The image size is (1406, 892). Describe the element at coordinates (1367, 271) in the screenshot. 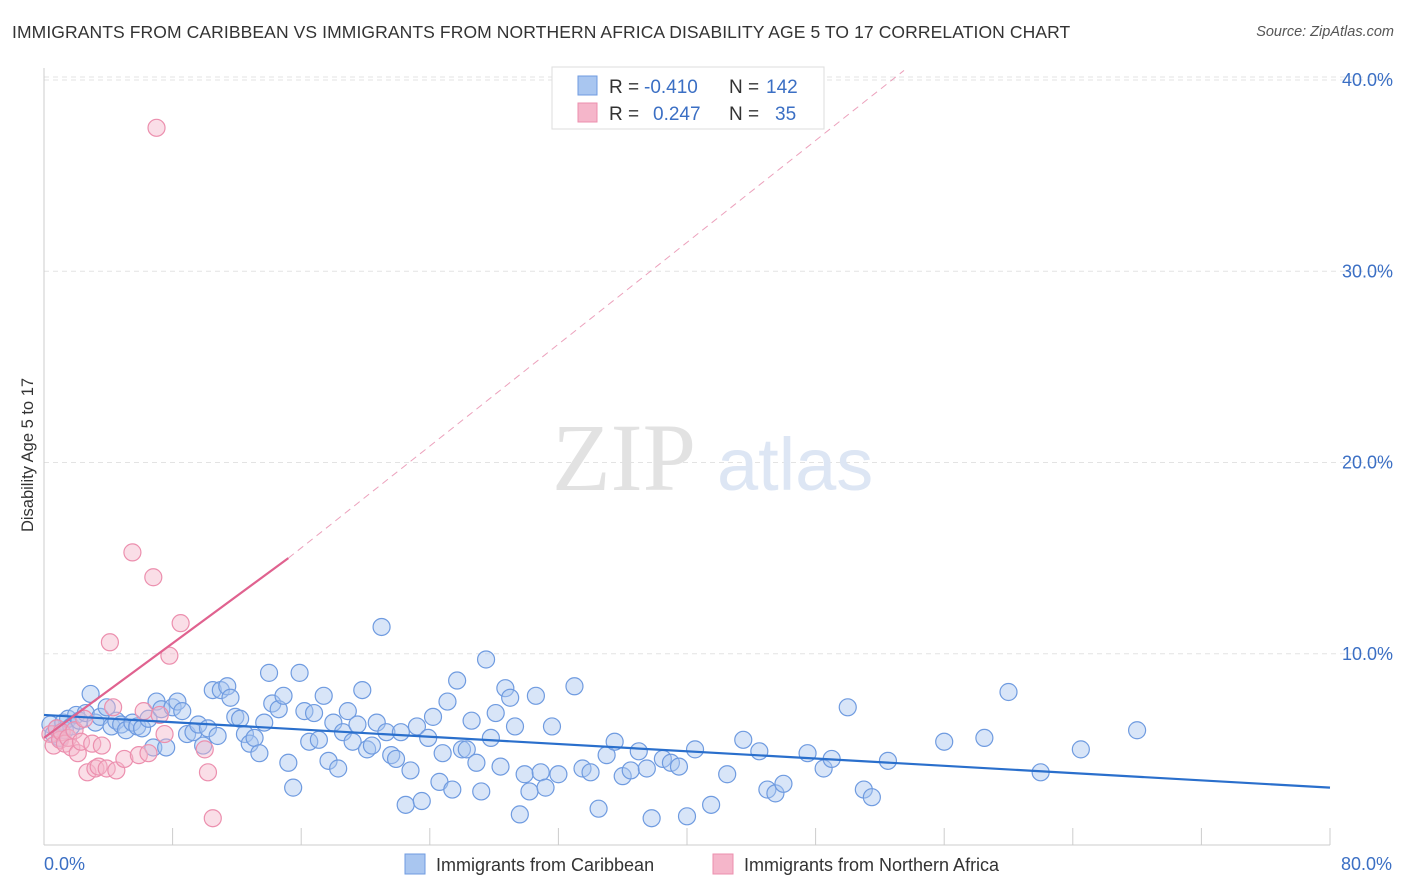

I see `y-tick-label: 30.0%` at that location.